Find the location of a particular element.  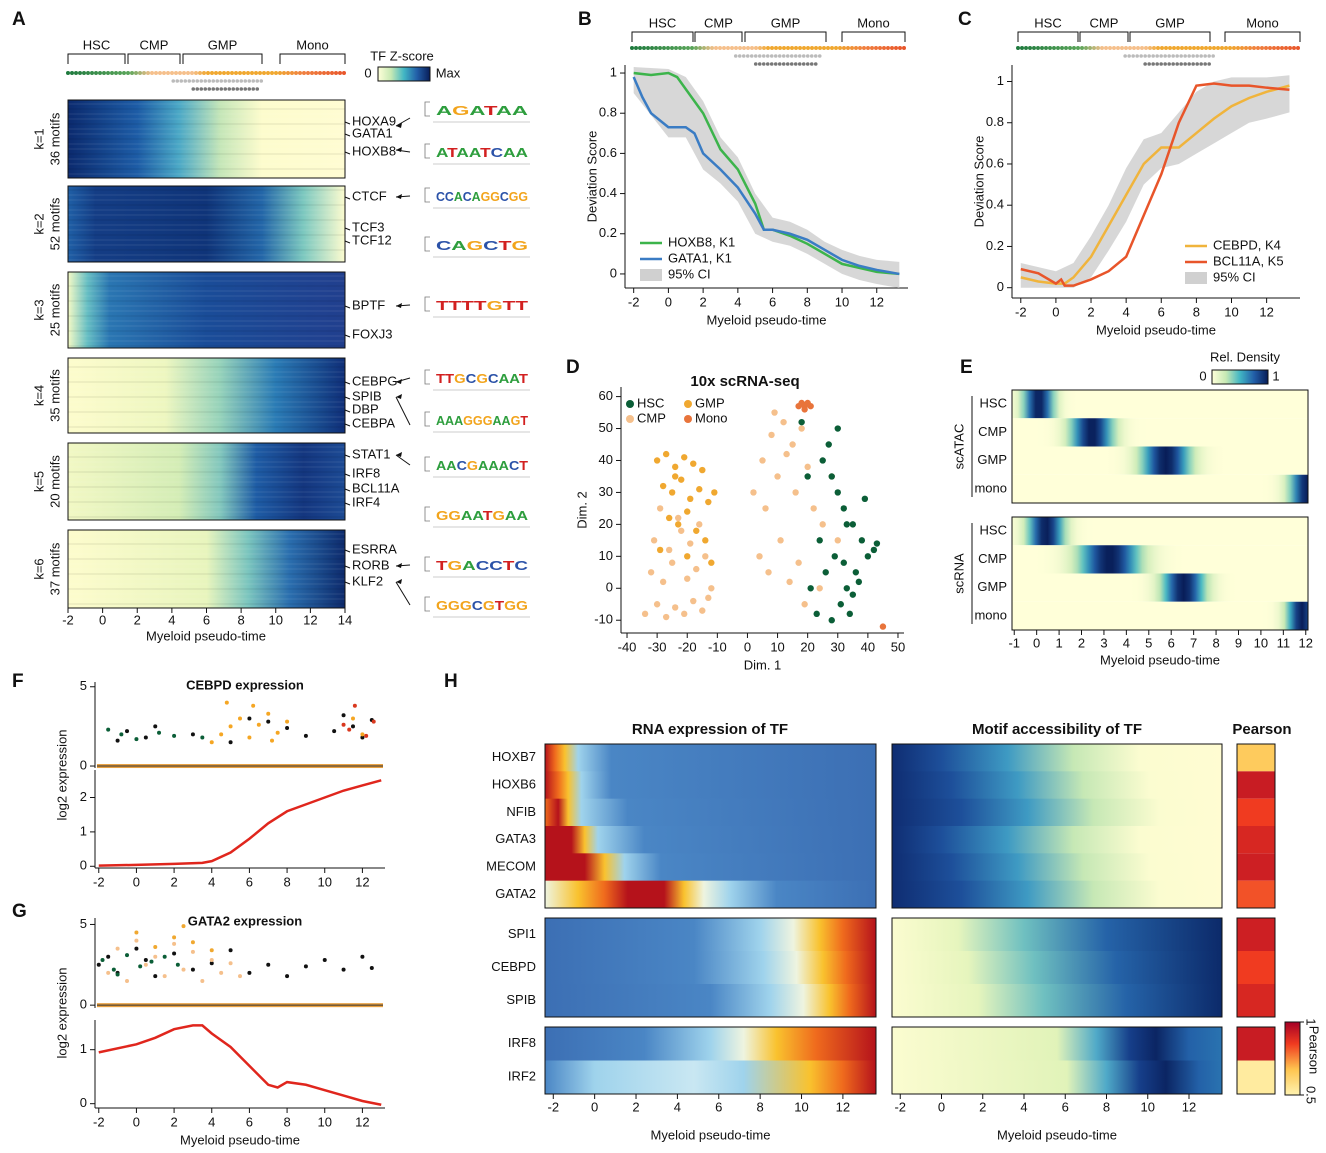

cluster-size: 37 motifs is located at coordinates (54, 568).